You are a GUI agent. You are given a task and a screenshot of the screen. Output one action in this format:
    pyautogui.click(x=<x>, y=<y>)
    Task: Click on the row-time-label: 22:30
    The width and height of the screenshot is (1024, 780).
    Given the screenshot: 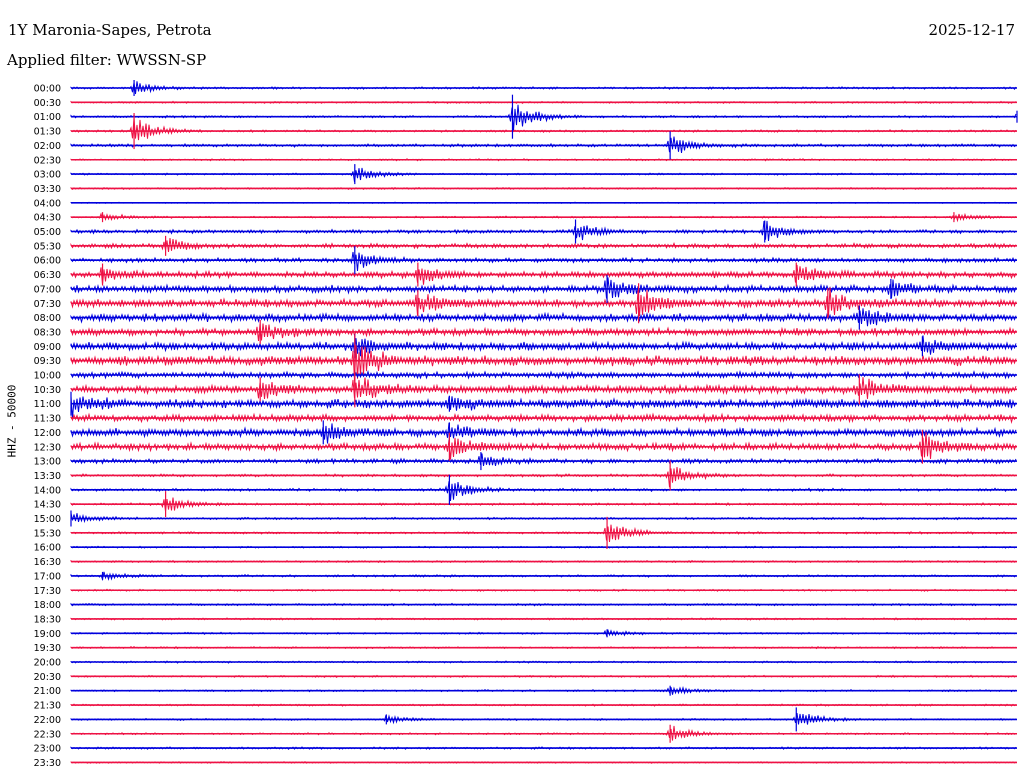 What is the action you would take?
    pyautogui.click(x=47, y=734)
    